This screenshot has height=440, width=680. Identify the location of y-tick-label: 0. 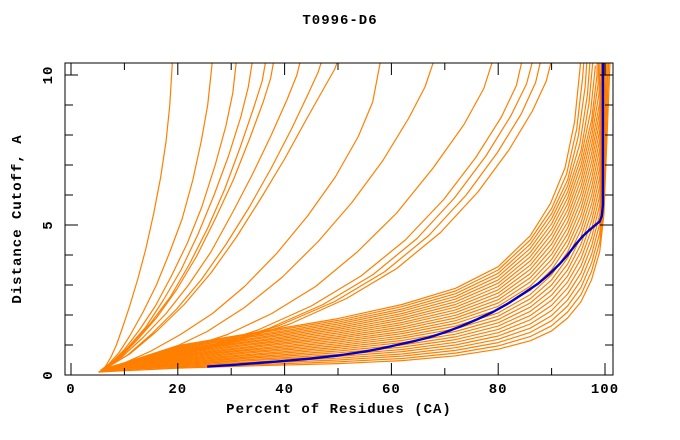
(49, 374).